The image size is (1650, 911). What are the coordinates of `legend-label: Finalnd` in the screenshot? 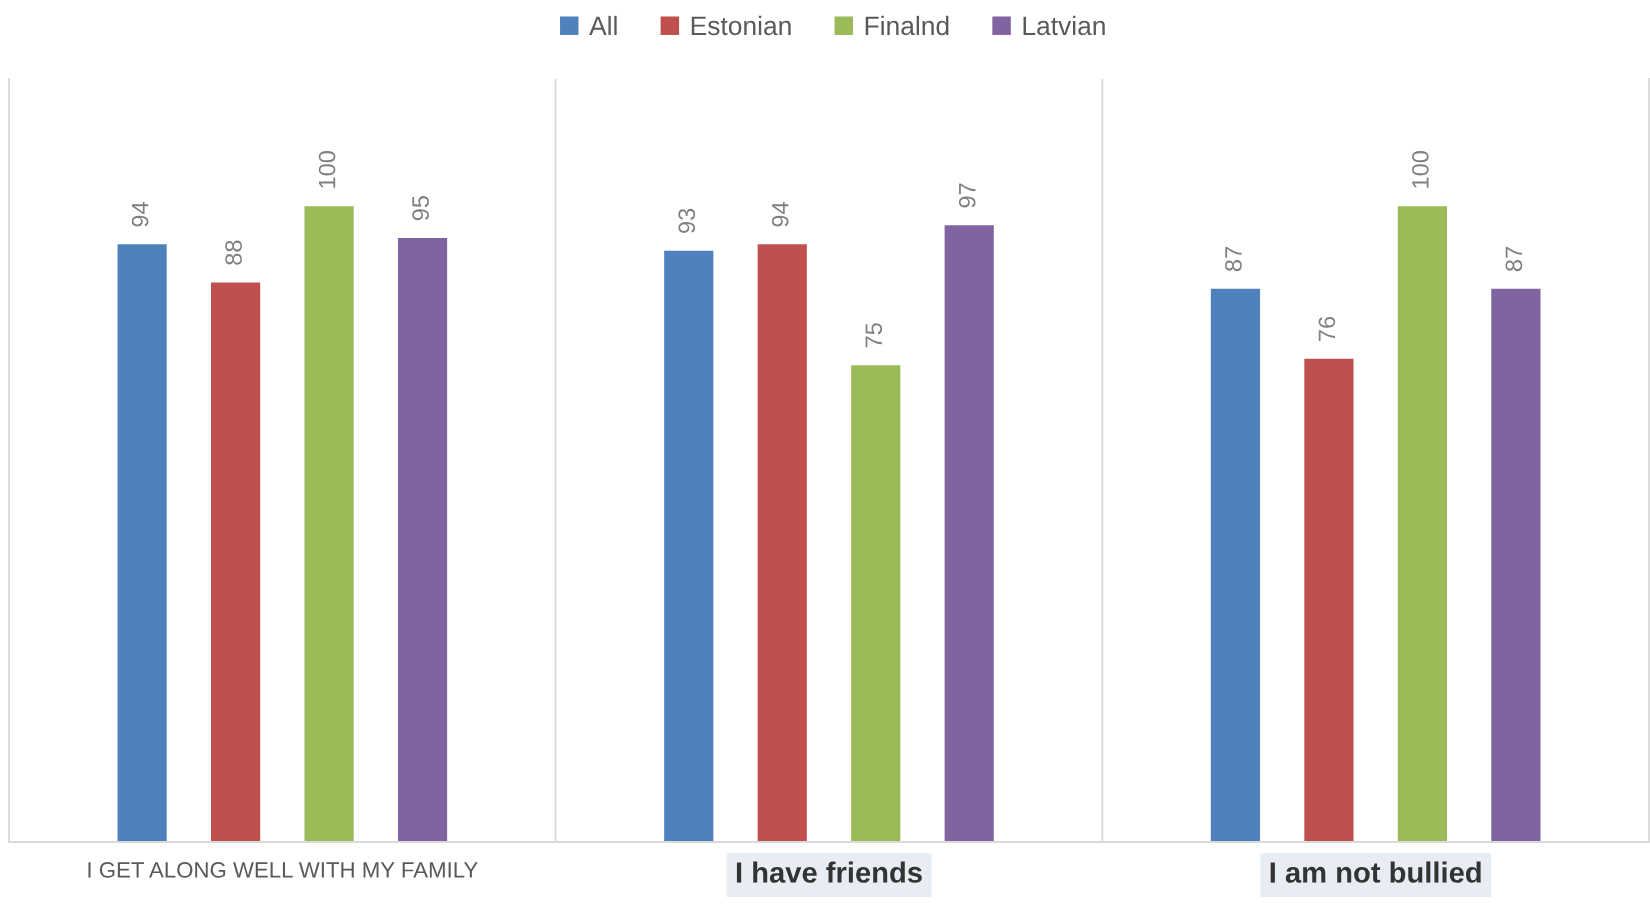 It's located at (907, 25).